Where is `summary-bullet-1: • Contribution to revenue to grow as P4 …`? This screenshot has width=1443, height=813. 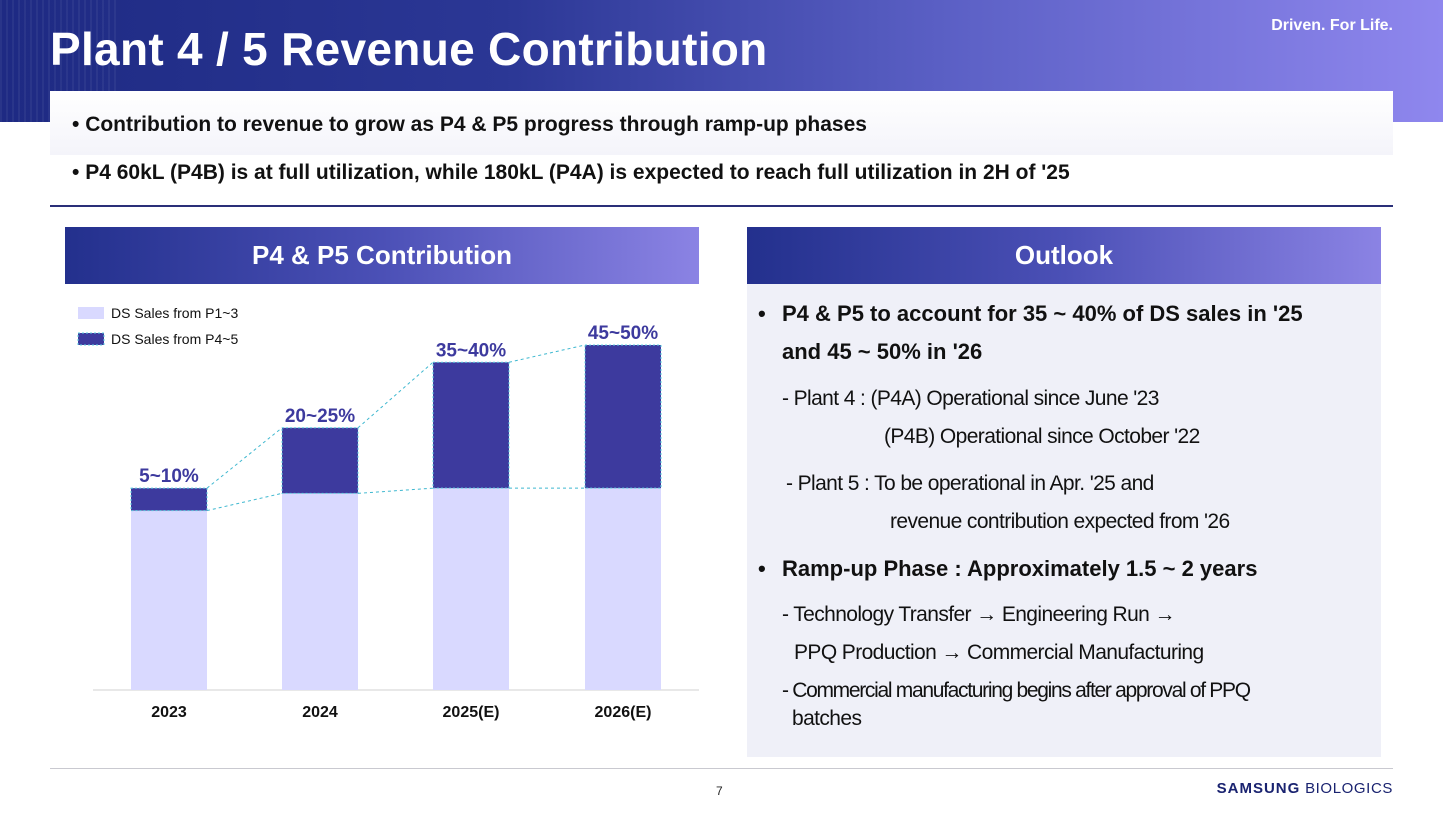
summary-bullet-1: • Contribution to revenue to grow as P4 … is located at coordinates (469, 124).